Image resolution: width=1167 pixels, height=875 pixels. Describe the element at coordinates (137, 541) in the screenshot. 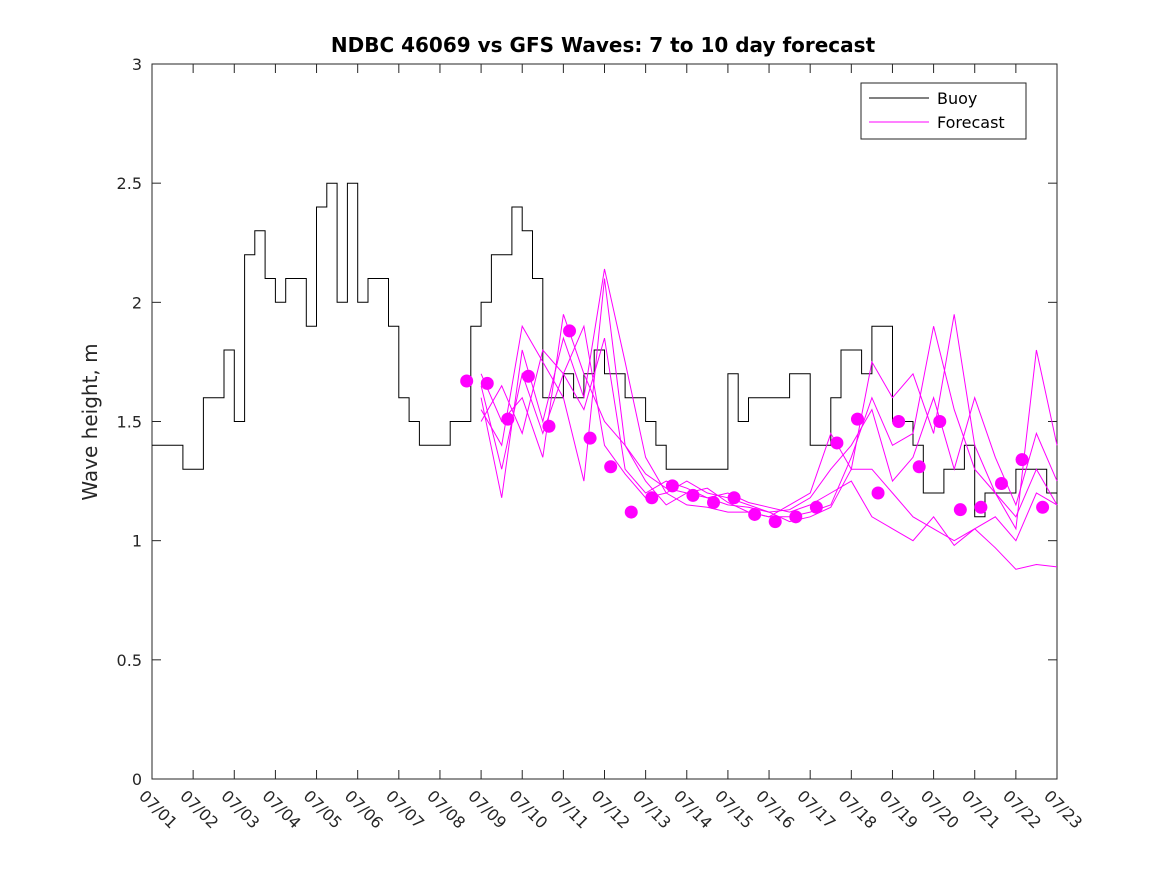

I see `y-tick-label: 1` at that location.